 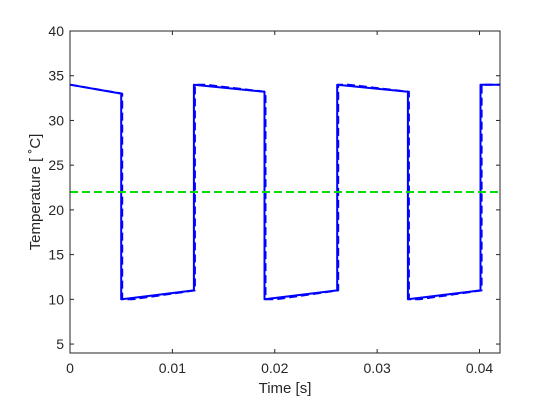 What do you see at coordinates (70, 368) in the screenshot?
I see `x-tick-label: 0` at bounding box center [70, 368].